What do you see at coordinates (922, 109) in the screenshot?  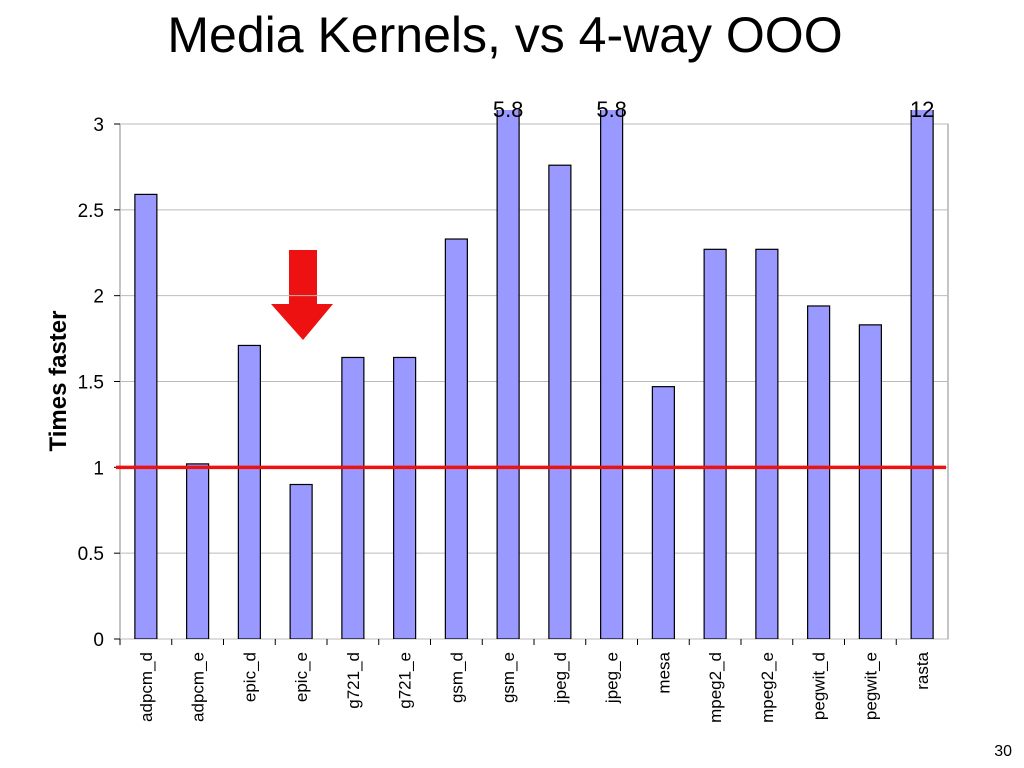 I see `data-label: 12` at bounding box center [922, 109].